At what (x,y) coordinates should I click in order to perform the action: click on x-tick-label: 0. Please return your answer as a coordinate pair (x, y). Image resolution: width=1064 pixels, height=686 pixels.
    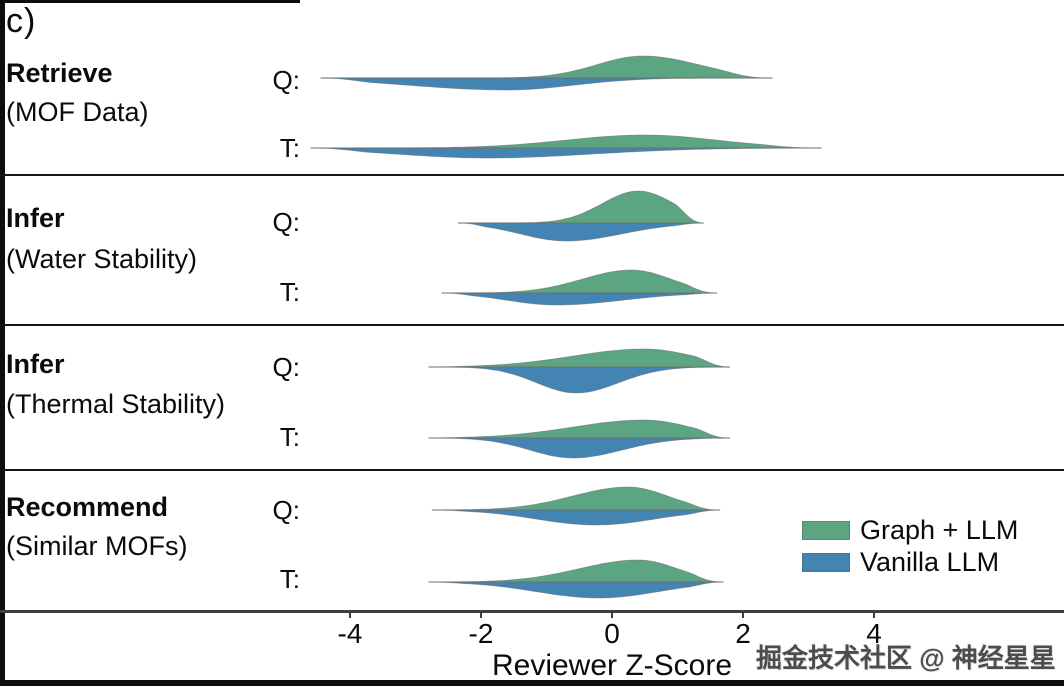
    Looking at the image, I should click on (612, 633).